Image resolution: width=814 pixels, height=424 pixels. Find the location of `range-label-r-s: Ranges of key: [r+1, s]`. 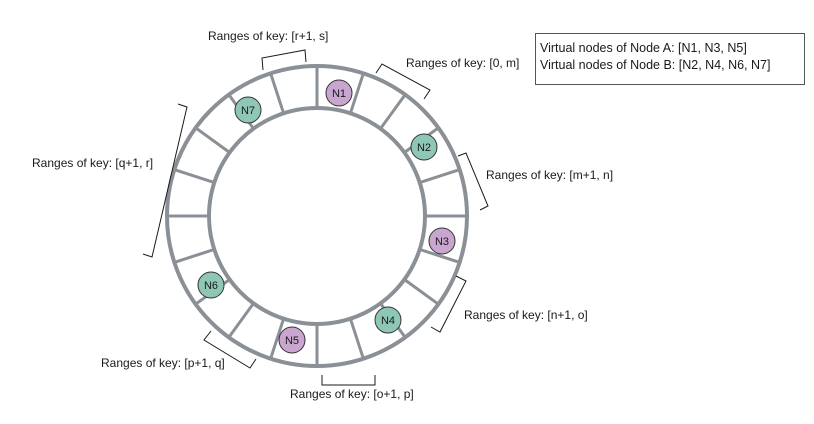

range-label-r-s: Ranges of key: [r+1, s] is located at coordinates (268, 36).